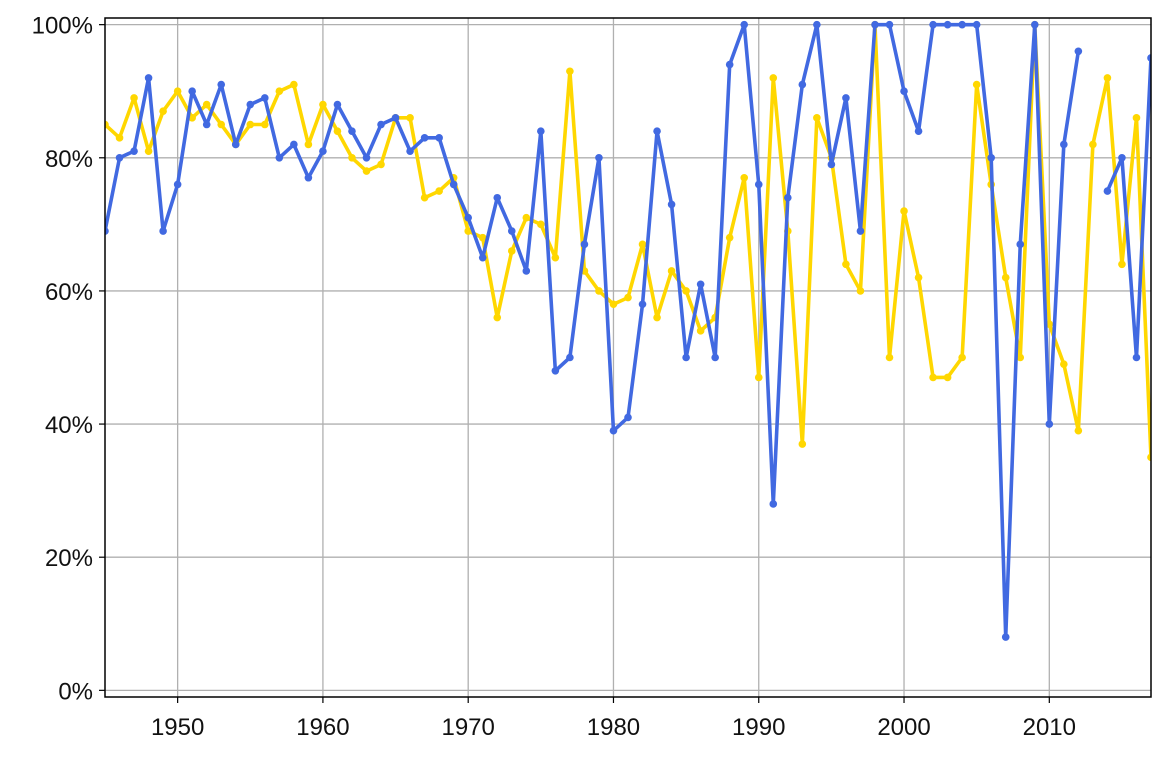 This screenshot has width=1169, height=757. What do you see at coordinates (69, 425) in the screenshot?
I see `y-tick-label: 40%` at bounding box center [69, 425].